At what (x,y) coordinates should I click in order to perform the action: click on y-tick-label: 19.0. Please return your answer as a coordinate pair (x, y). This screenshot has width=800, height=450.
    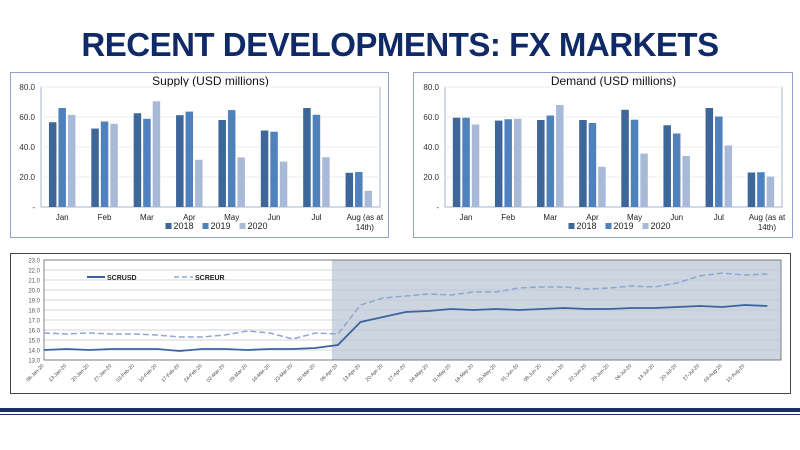
    Looking at the image, I should click on (34, 302).